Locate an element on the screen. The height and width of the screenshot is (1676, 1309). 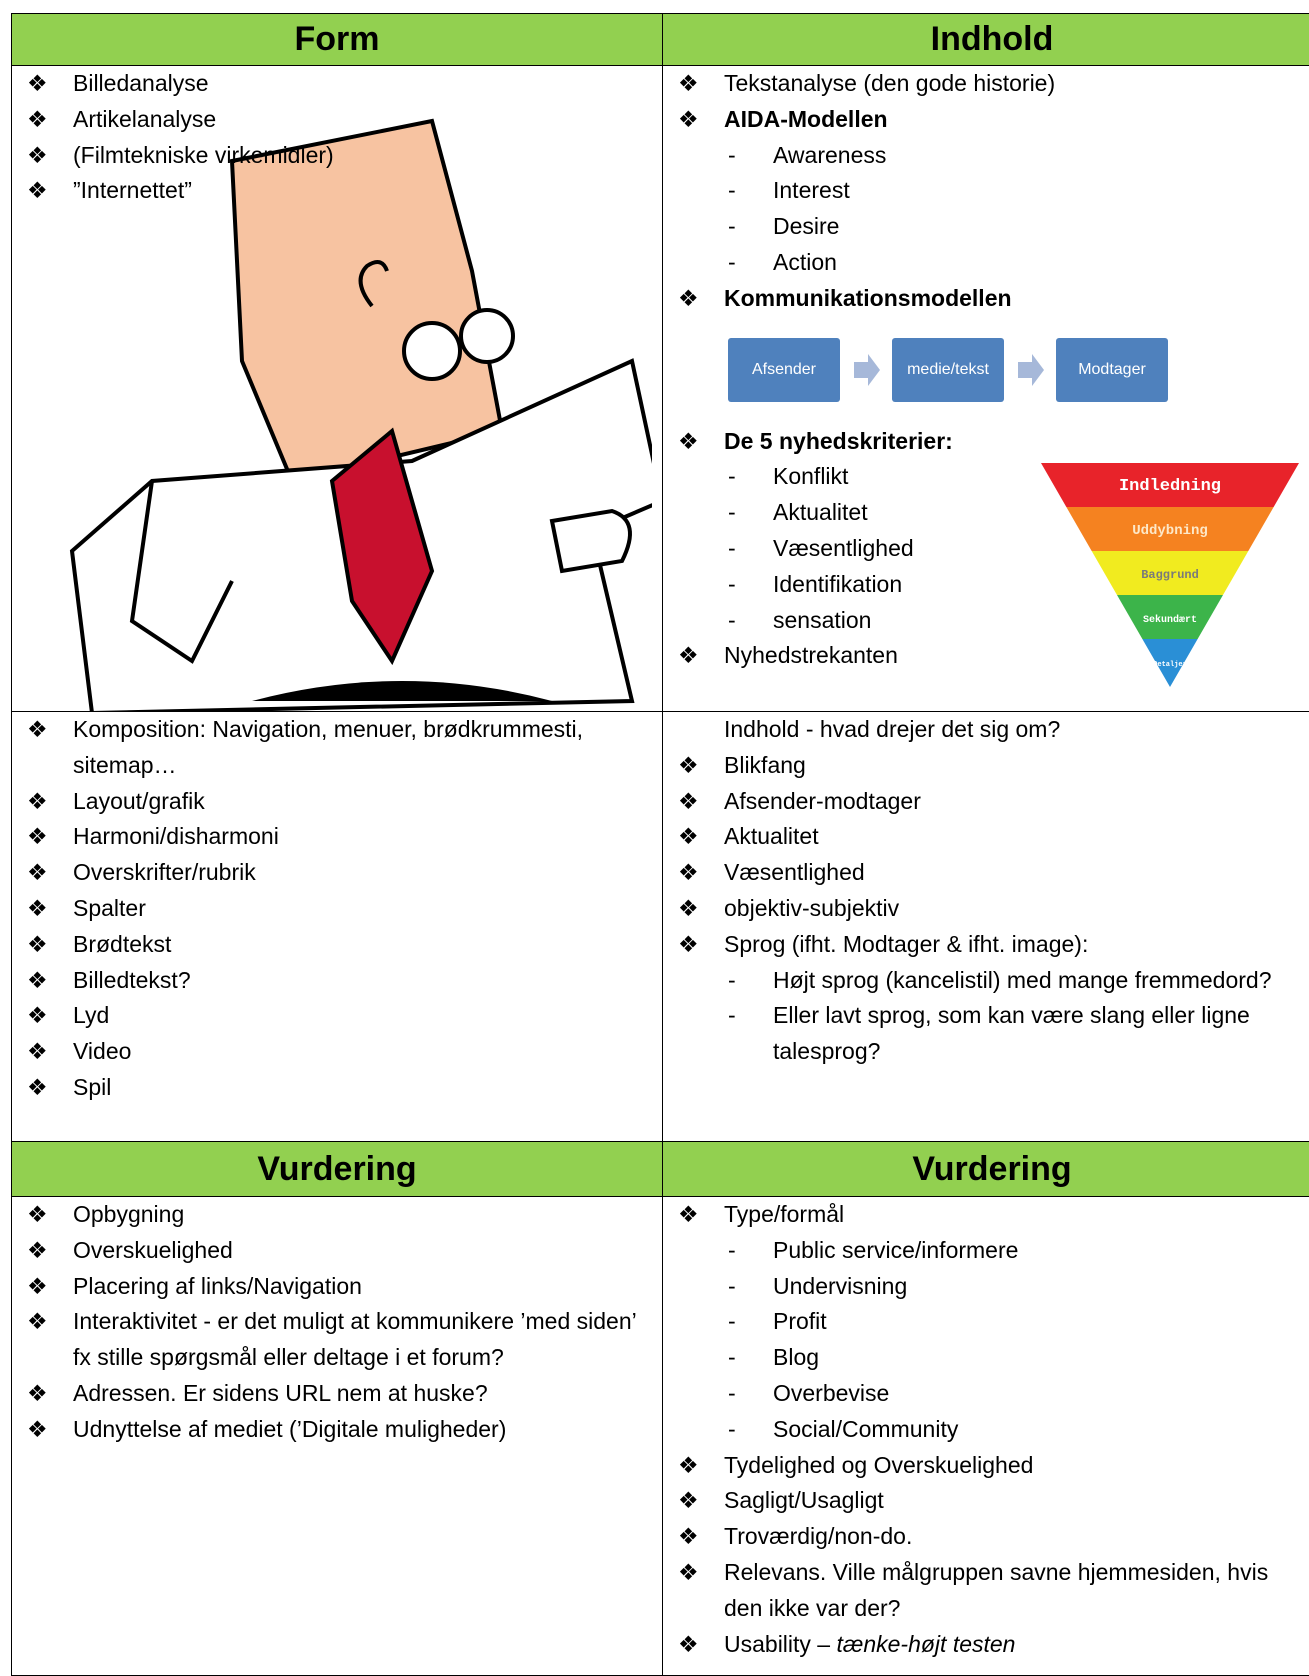
item-text: Indhold - hvad drejer det sig om? is located at coordinates (892, 729).